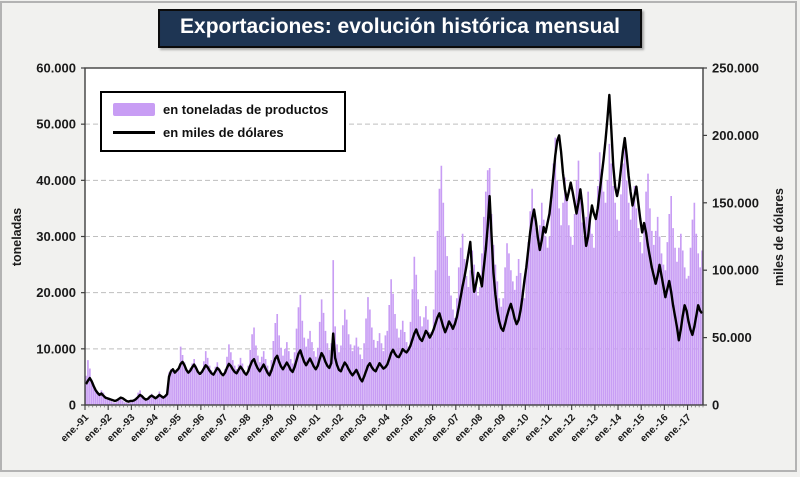 The height and width of the screenshot is (477, 800). What do you see at coordinates (223, 132) in the screenshot?
I see `legend-label-dolares: en miles de dólares` at bounding box center [223, 132].